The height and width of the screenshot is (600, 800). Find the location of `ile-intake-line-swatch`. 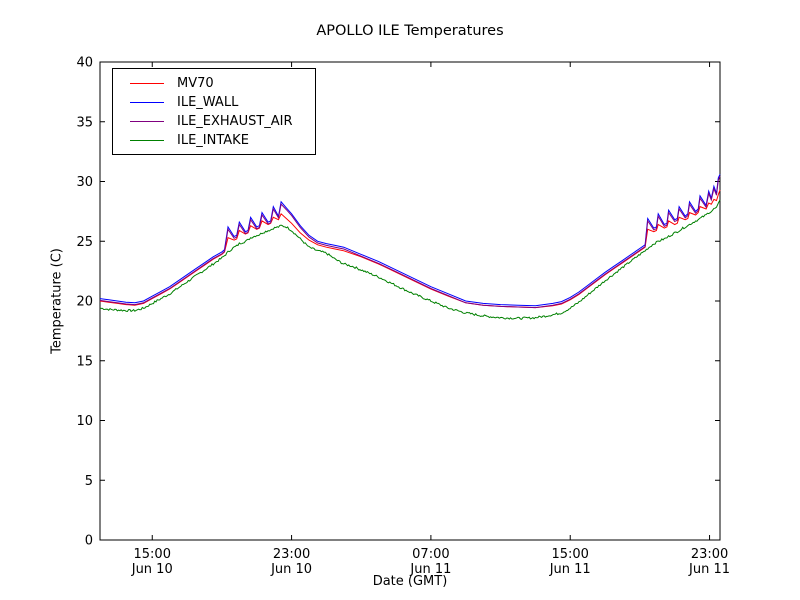

ile-intake-line-swatch is located at coordinates (147, 140).